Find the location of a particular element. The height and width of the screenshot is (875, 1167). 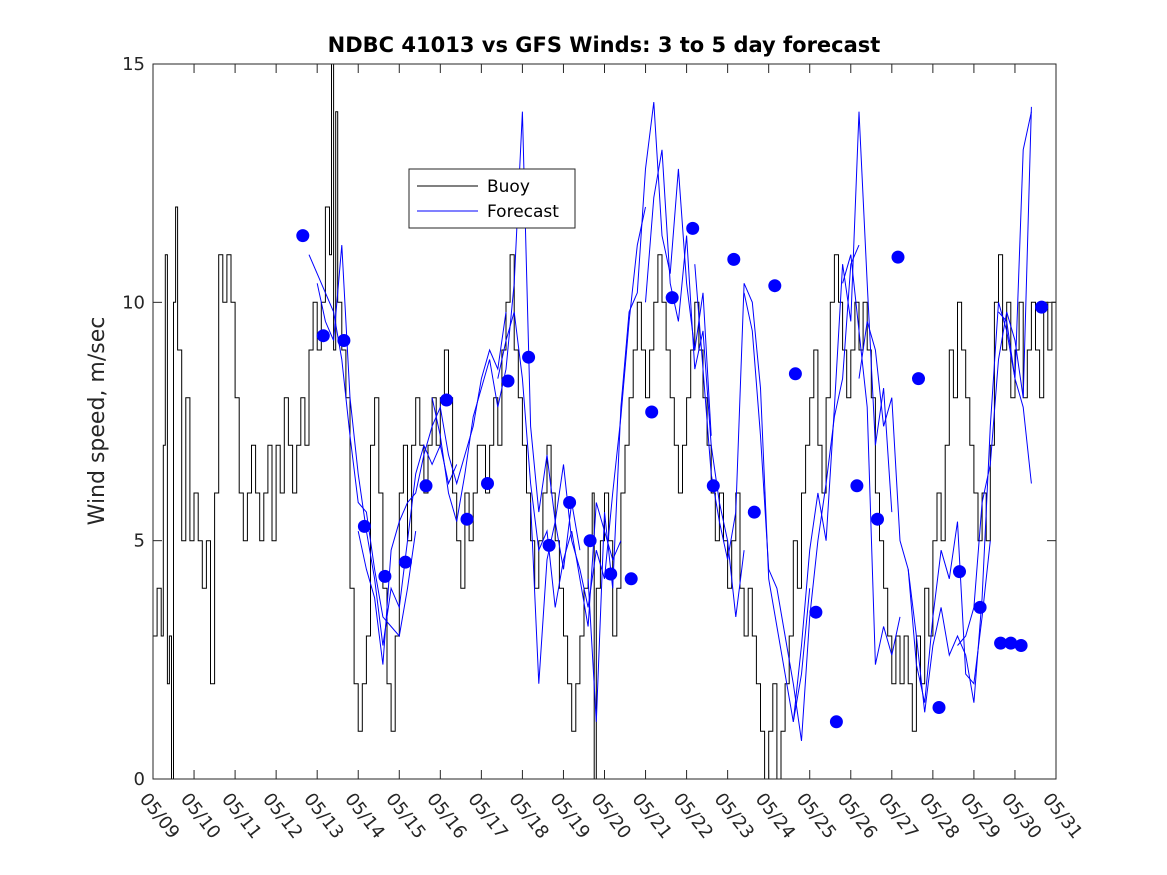

y-tick-label-1: 5 is located at coordinates (139, 541).